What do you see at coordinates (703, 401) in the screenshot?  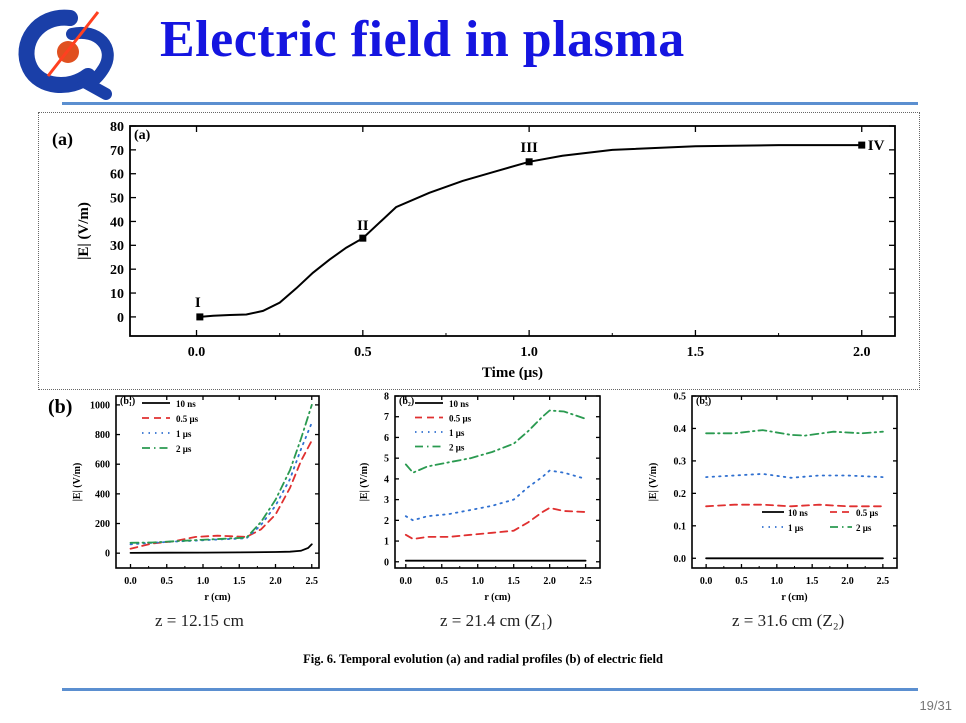 I see `inner-panel-label: (b₃)` at bounding box center [703, 401].